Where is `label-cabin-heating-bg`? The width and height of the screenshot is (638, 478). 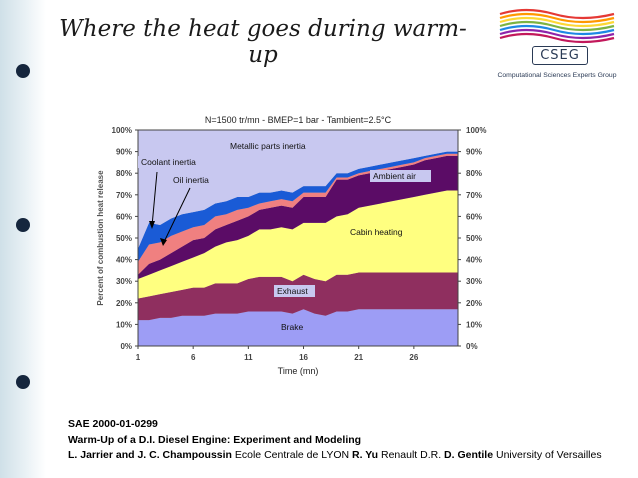 label-cabin-heating-bg is located at coordinates (382, 232).